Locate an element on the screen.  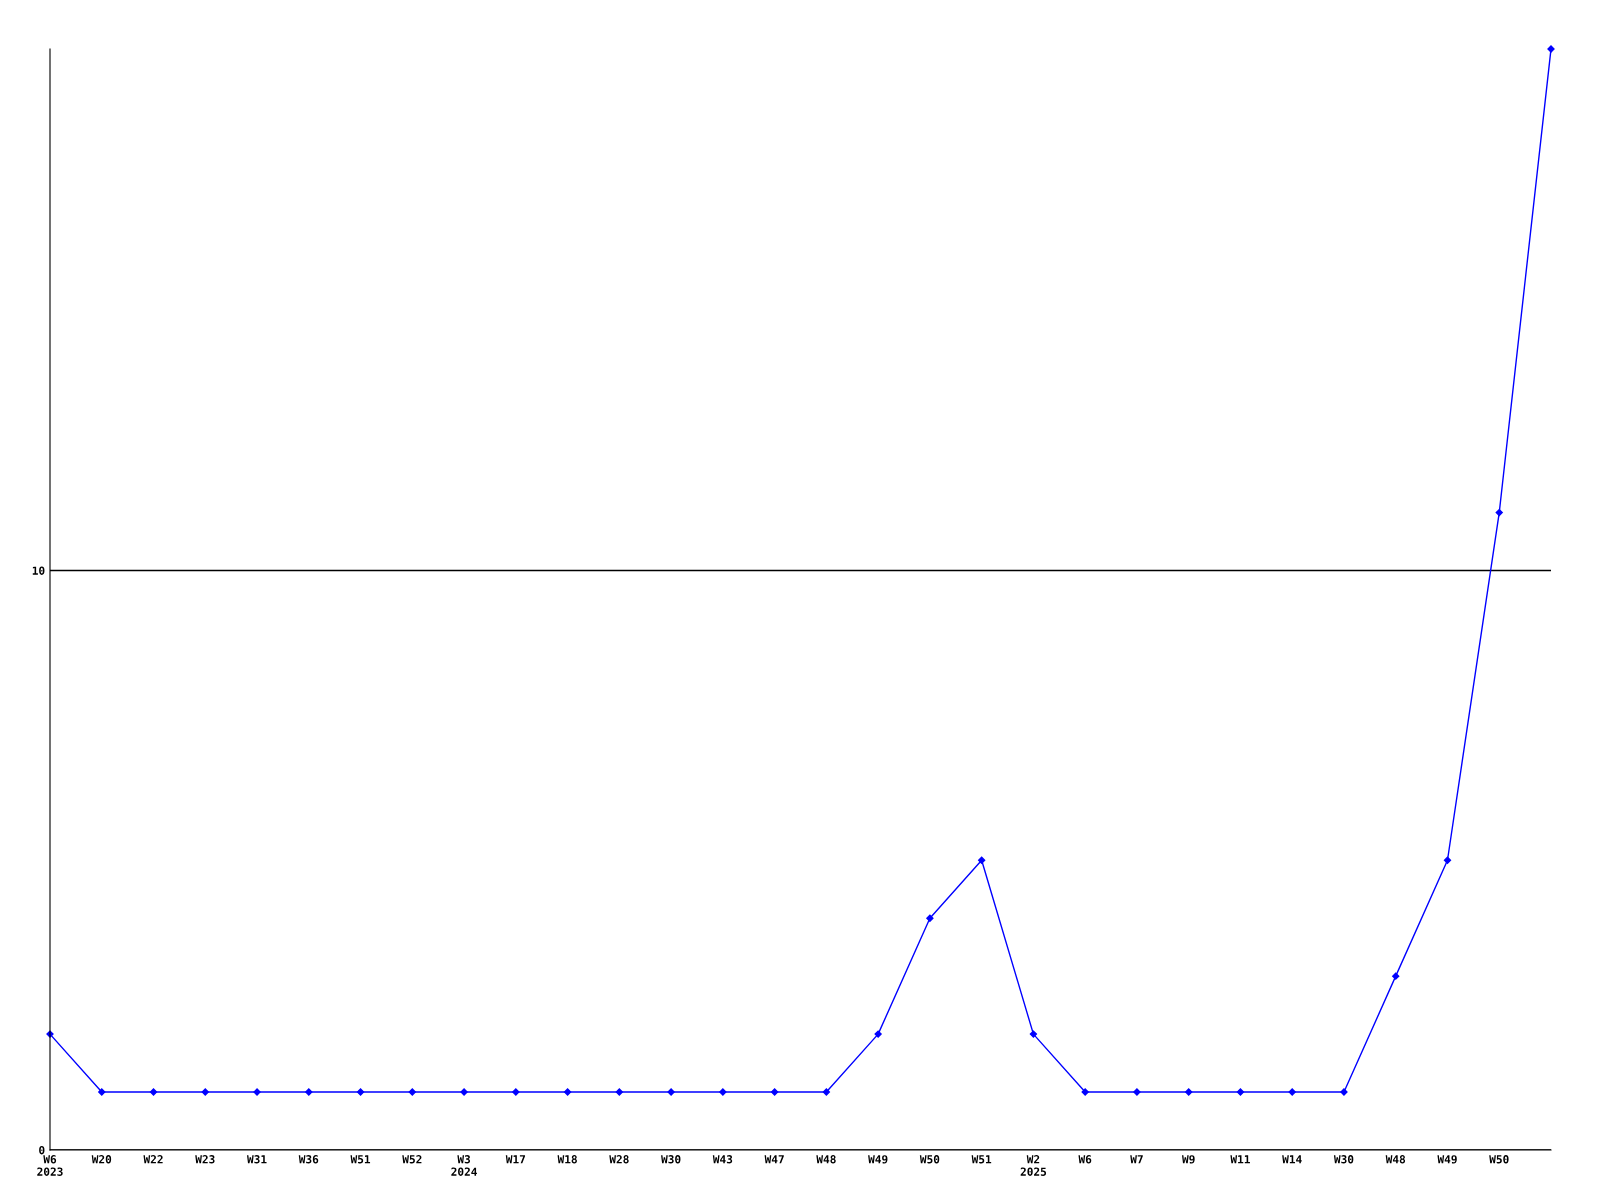
y-tick-label: 0 is located at coordinates (42, 1150).